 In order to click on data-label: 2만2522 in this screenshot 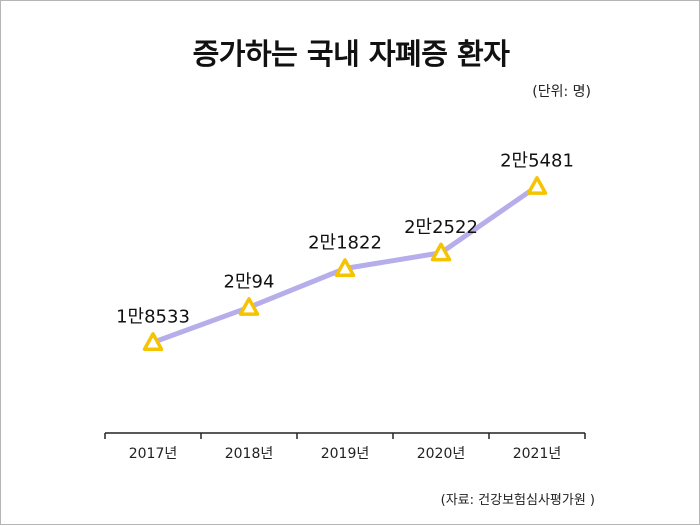, I will do `click(441, 227)`.